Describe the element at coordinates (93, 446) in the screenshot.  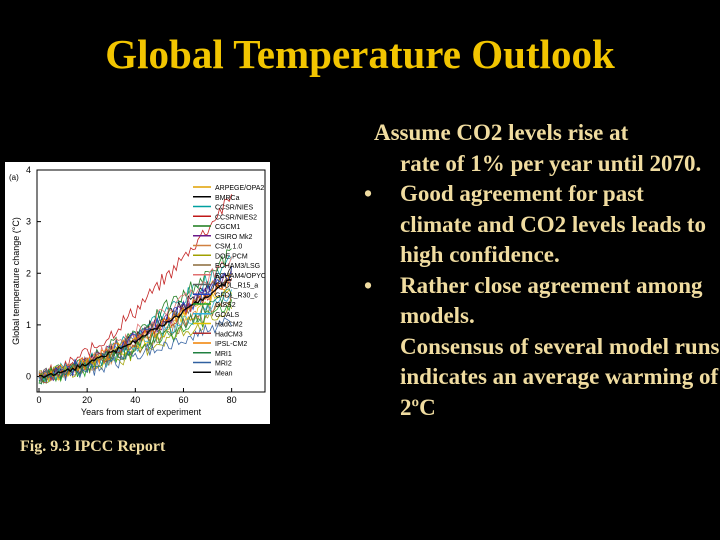
I see `figure-caption: Fig. 9.3 IPCC Report` at that location.